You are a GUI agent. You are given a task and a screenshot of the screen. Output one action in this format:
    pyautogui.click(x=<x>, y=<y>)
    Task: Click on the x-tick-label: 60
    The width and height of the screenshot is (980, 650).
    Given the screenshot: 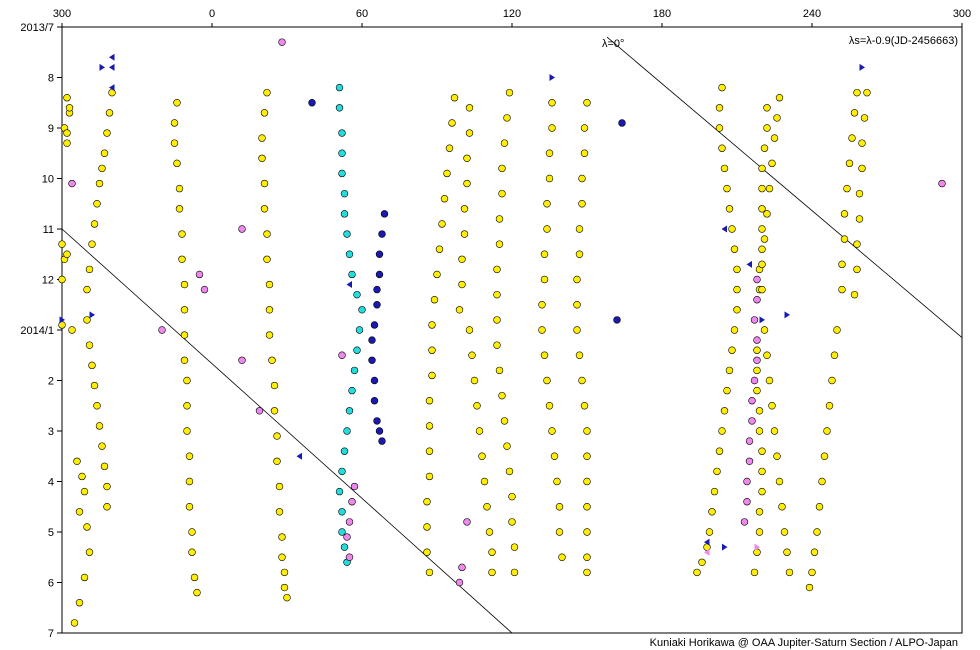 What is the action you would take?
    pyautogui.click(x=362, y=14)
    